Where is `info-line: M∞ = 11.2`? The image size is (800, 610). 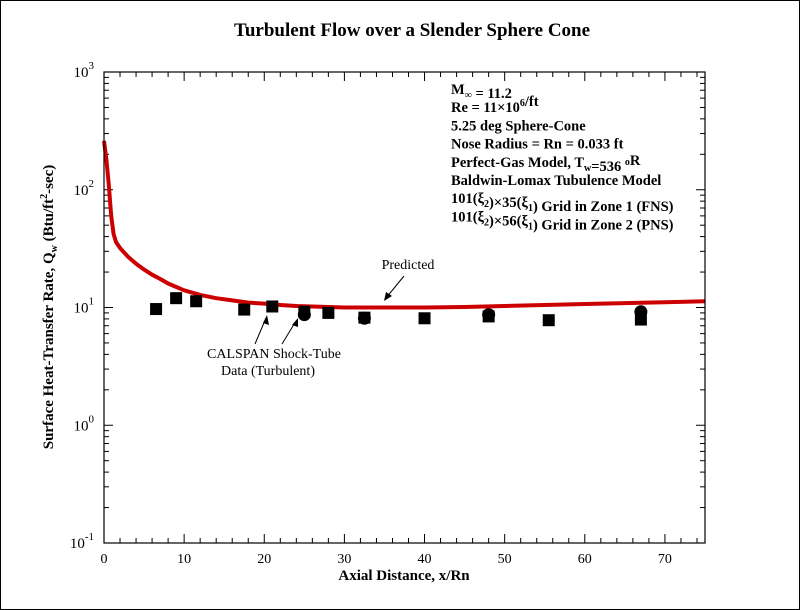
info-line: M∞ = 11.2 is located at coordinates (481, 92).